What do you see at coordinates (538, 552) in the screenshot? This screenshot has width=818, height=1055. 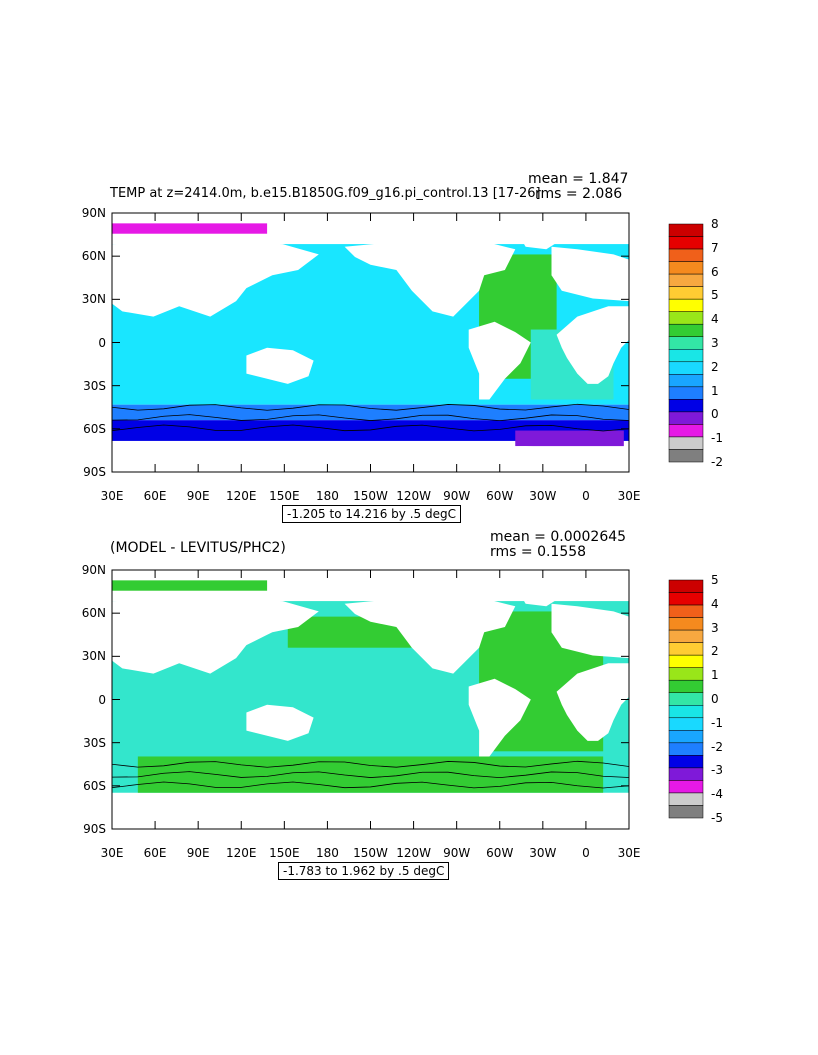 I see `rms-value: rms = 0.1558` at bounding box center [538, 552].